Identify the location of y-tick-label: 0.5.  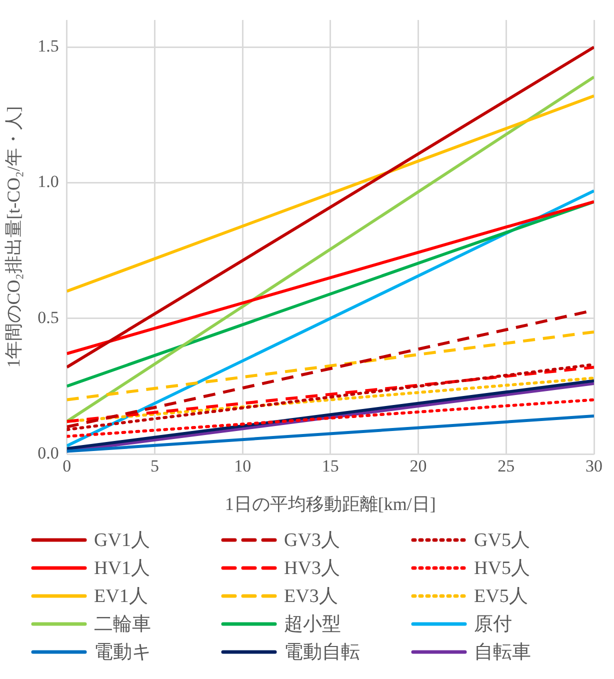
(48, 317).